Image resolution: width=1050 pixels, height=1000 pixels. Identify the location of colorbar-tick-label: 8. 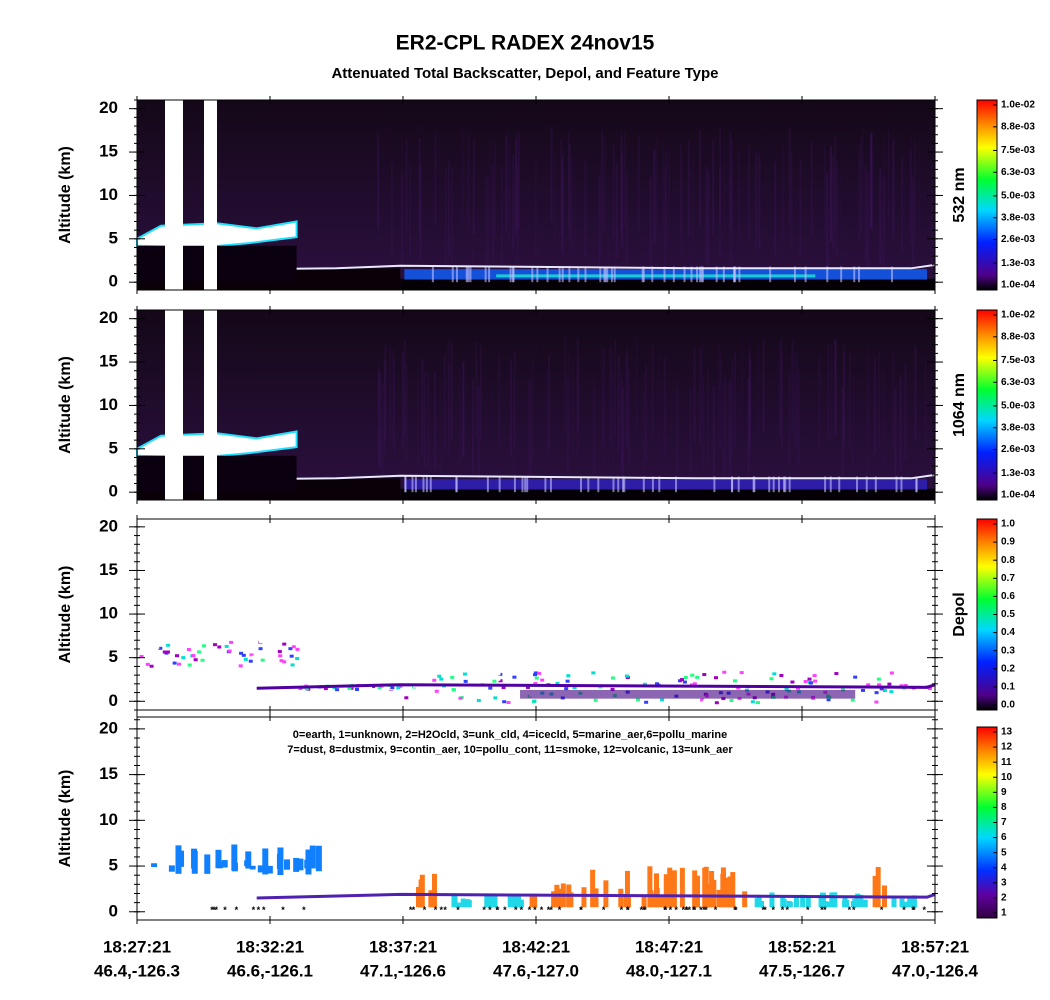
(1004, 807).